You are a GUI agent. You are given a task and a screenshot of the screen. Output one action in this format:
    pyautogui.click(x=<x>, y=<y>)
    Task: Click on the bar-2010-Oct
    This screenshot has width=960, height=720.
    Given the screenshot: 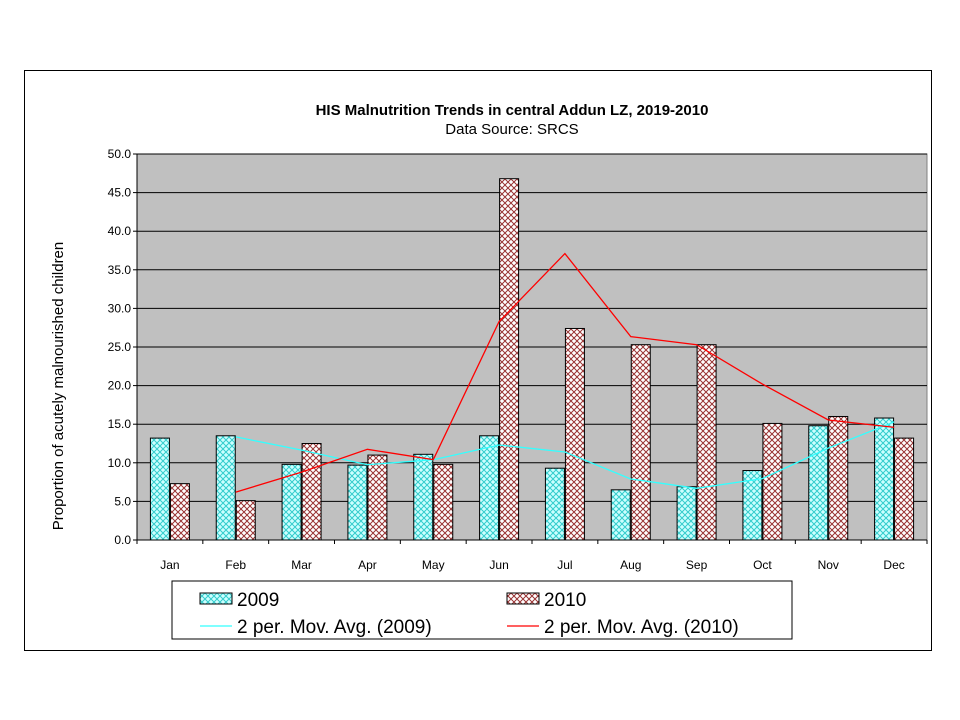 What is the action you would take?
    pyautogui.click(x=772, y=481)
    